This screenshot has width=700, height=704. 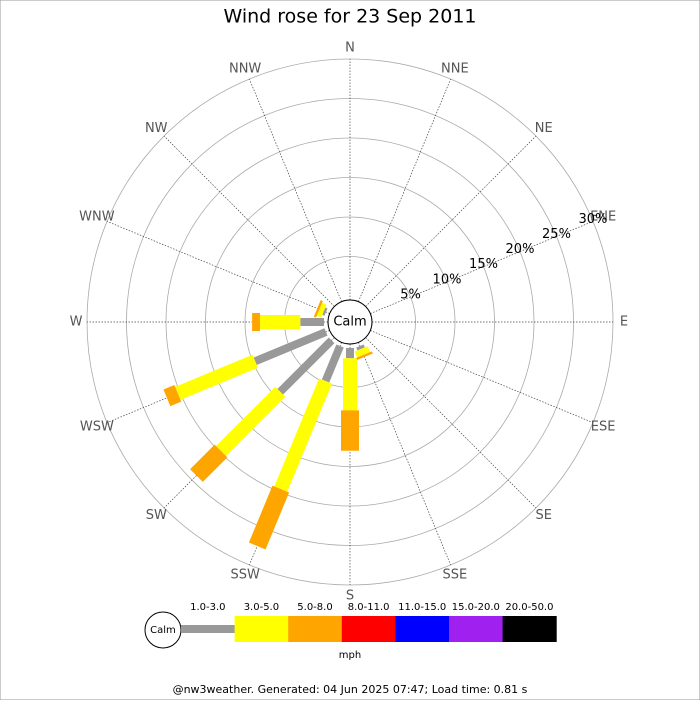 What do you see at coordinates (156, 128) in the screenshot?
I see `direction-label: NW` at bounding box center [156, 128].